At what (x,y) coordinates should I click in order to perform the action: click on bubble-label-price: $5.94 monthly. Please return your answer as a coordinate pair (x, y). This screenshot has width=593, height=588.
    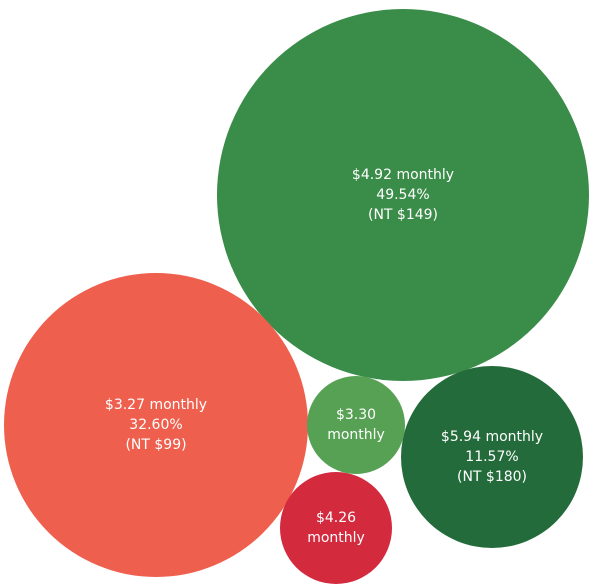
    Looking at the image, I should click on (492, 437).